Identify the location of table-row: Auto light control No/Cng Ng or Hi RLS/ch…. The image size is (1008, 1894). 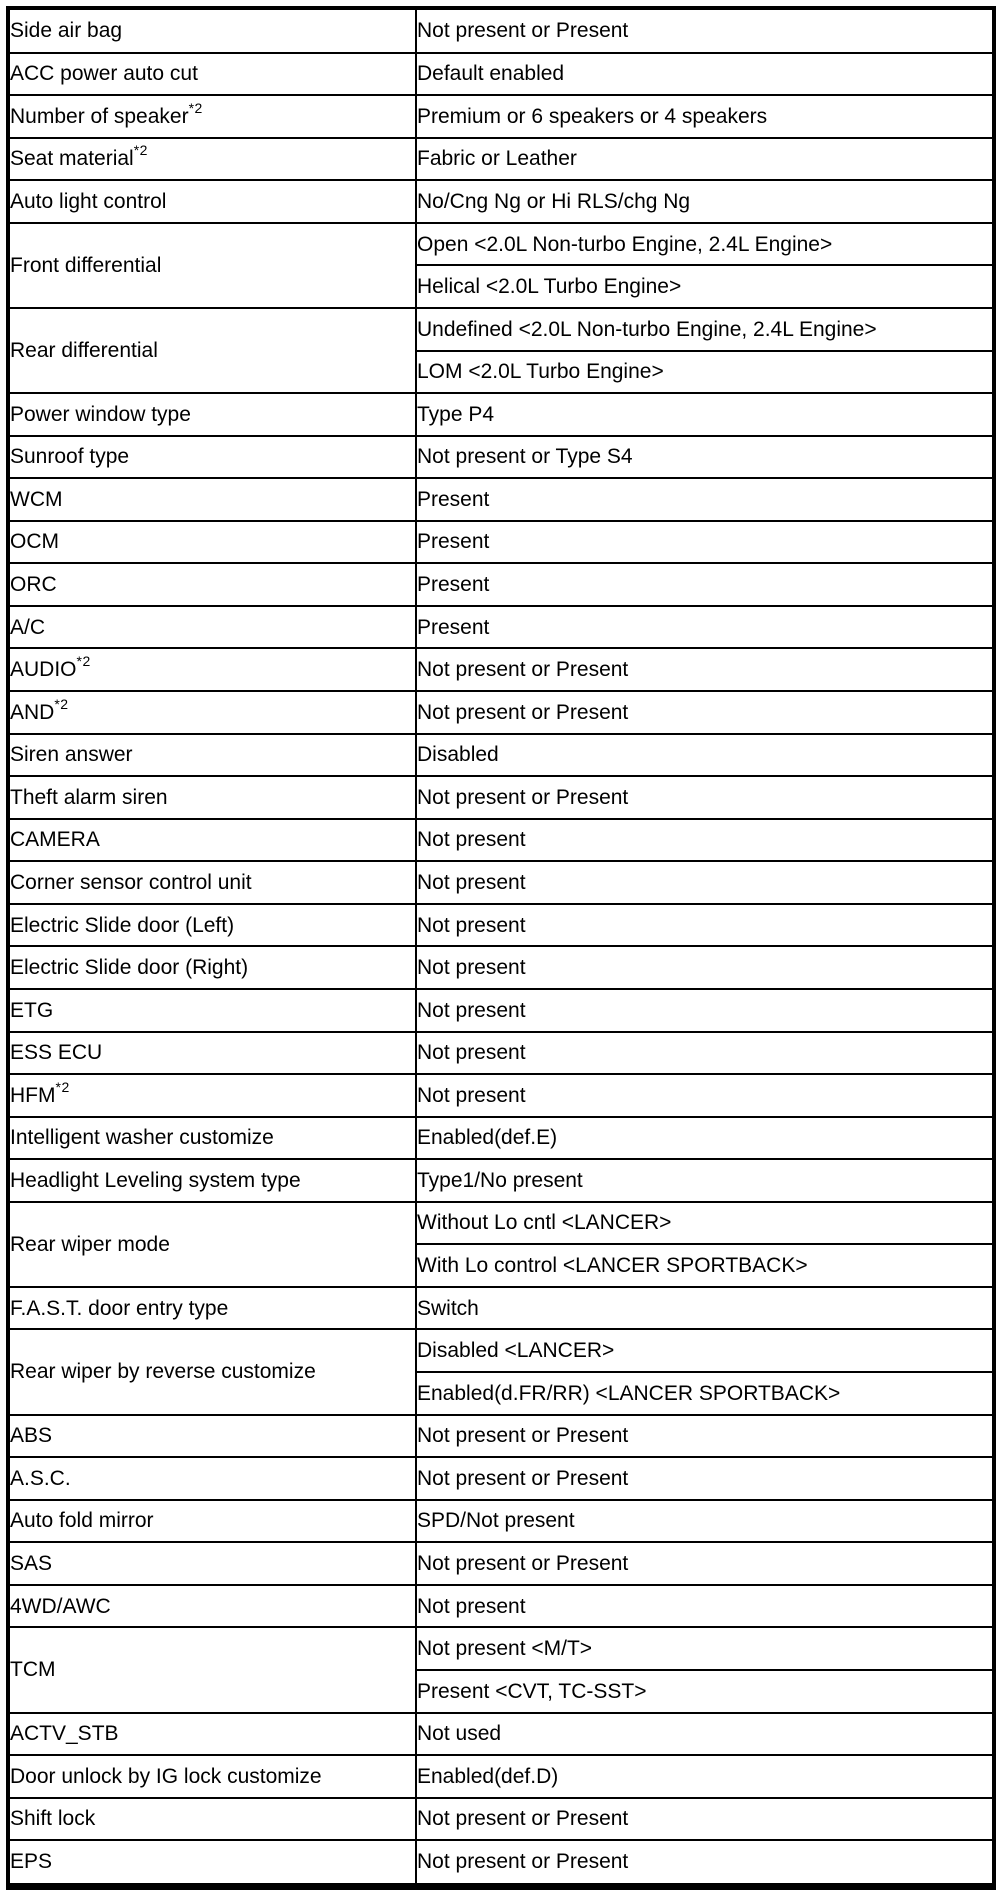
(501, 201).